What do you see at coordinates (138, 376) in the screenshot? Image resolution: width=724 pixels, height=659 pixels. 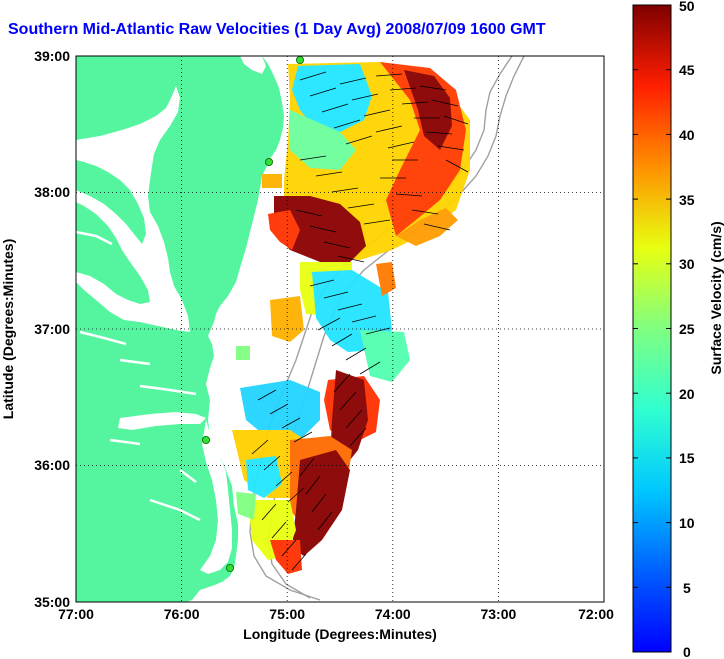 I see `river-inlets` at bounding box center [138, 376].